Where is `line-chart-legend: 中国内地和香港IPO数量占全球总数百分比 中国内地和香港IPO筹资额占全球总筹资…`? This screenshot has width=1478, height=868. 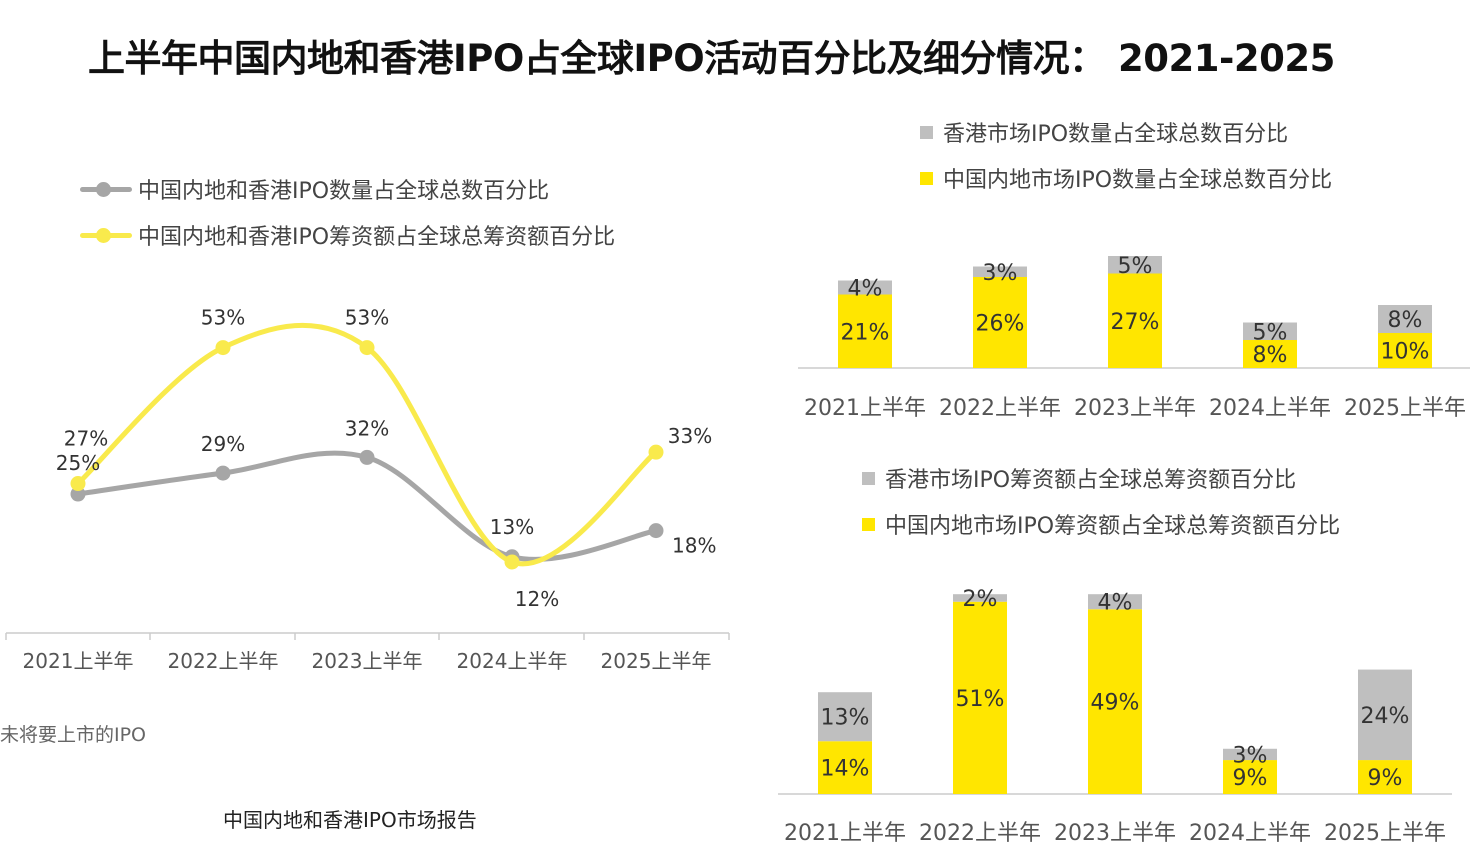 line-chart-legend: 中国内地和香港IPO数量占全球总数百分比 中国内地和香港IPO筹资额占全球总筹资… is located at coordinates (347, 212).